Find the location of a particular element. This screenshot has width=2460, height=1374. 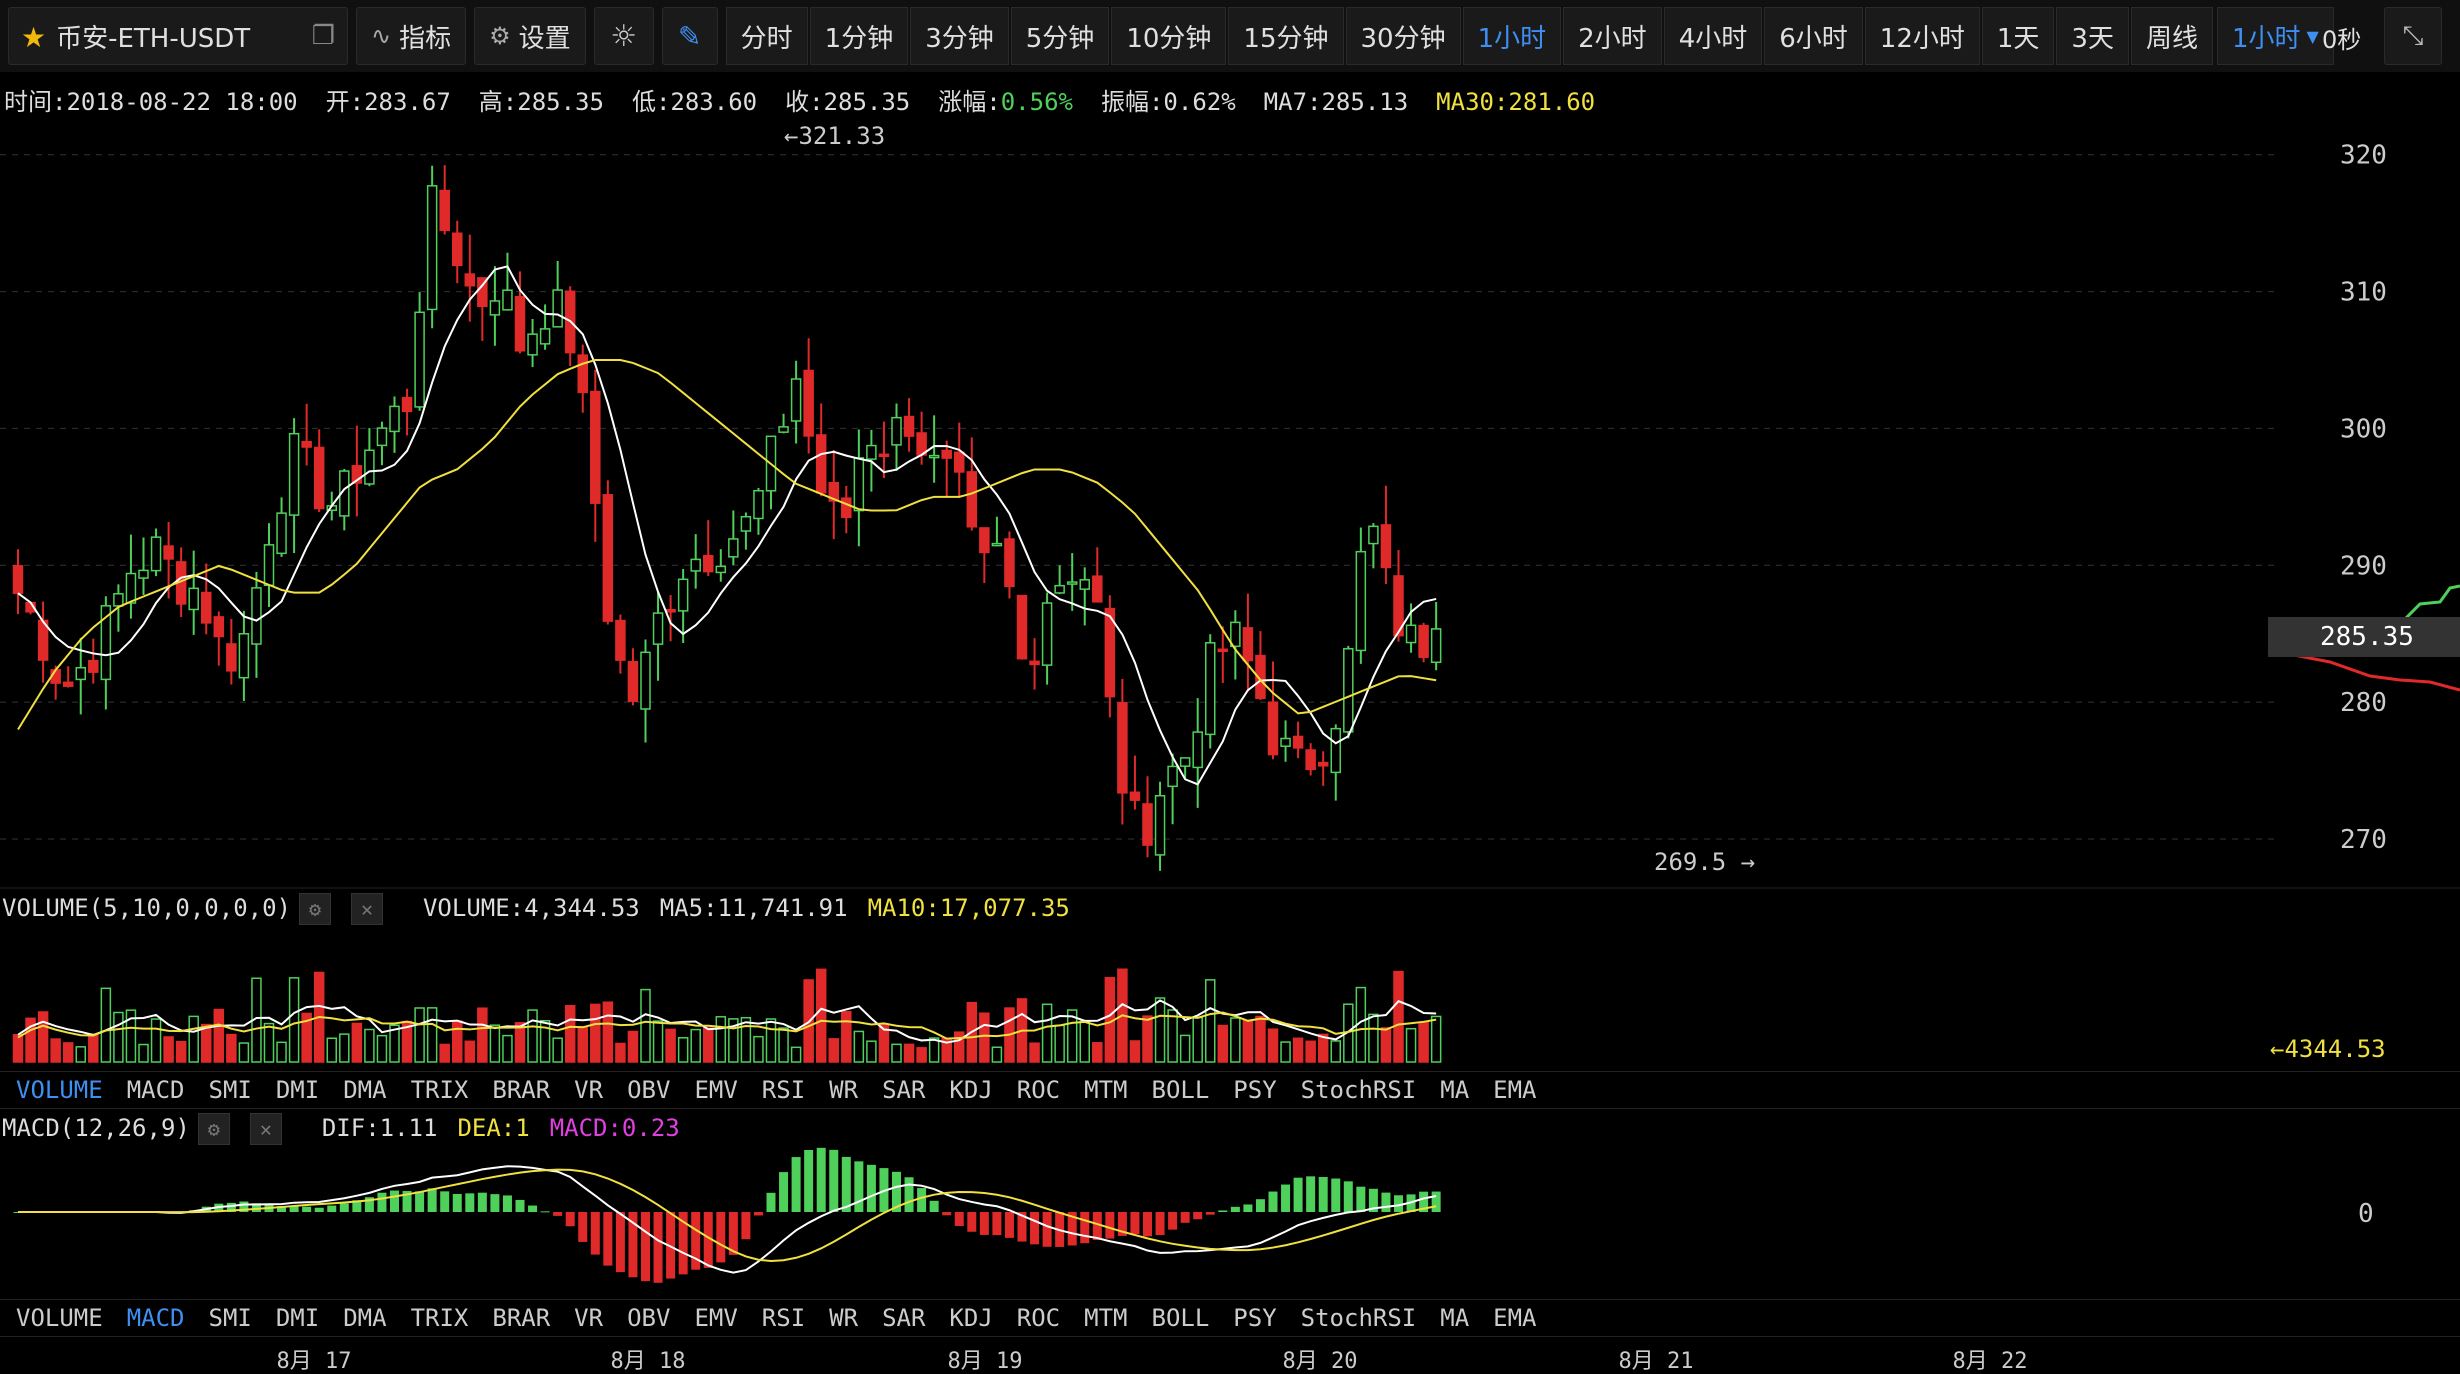

fullscreen-button: ⤡ is located at coordinates (2413, 36).